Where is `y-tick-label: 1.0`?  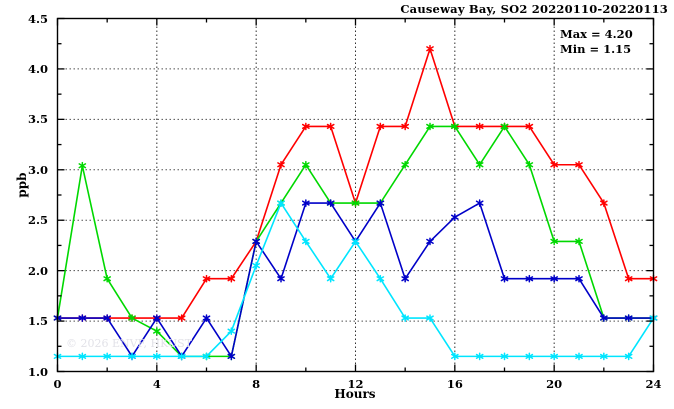 y-tick-label: 1.0 is located at coordinates (37, 371).